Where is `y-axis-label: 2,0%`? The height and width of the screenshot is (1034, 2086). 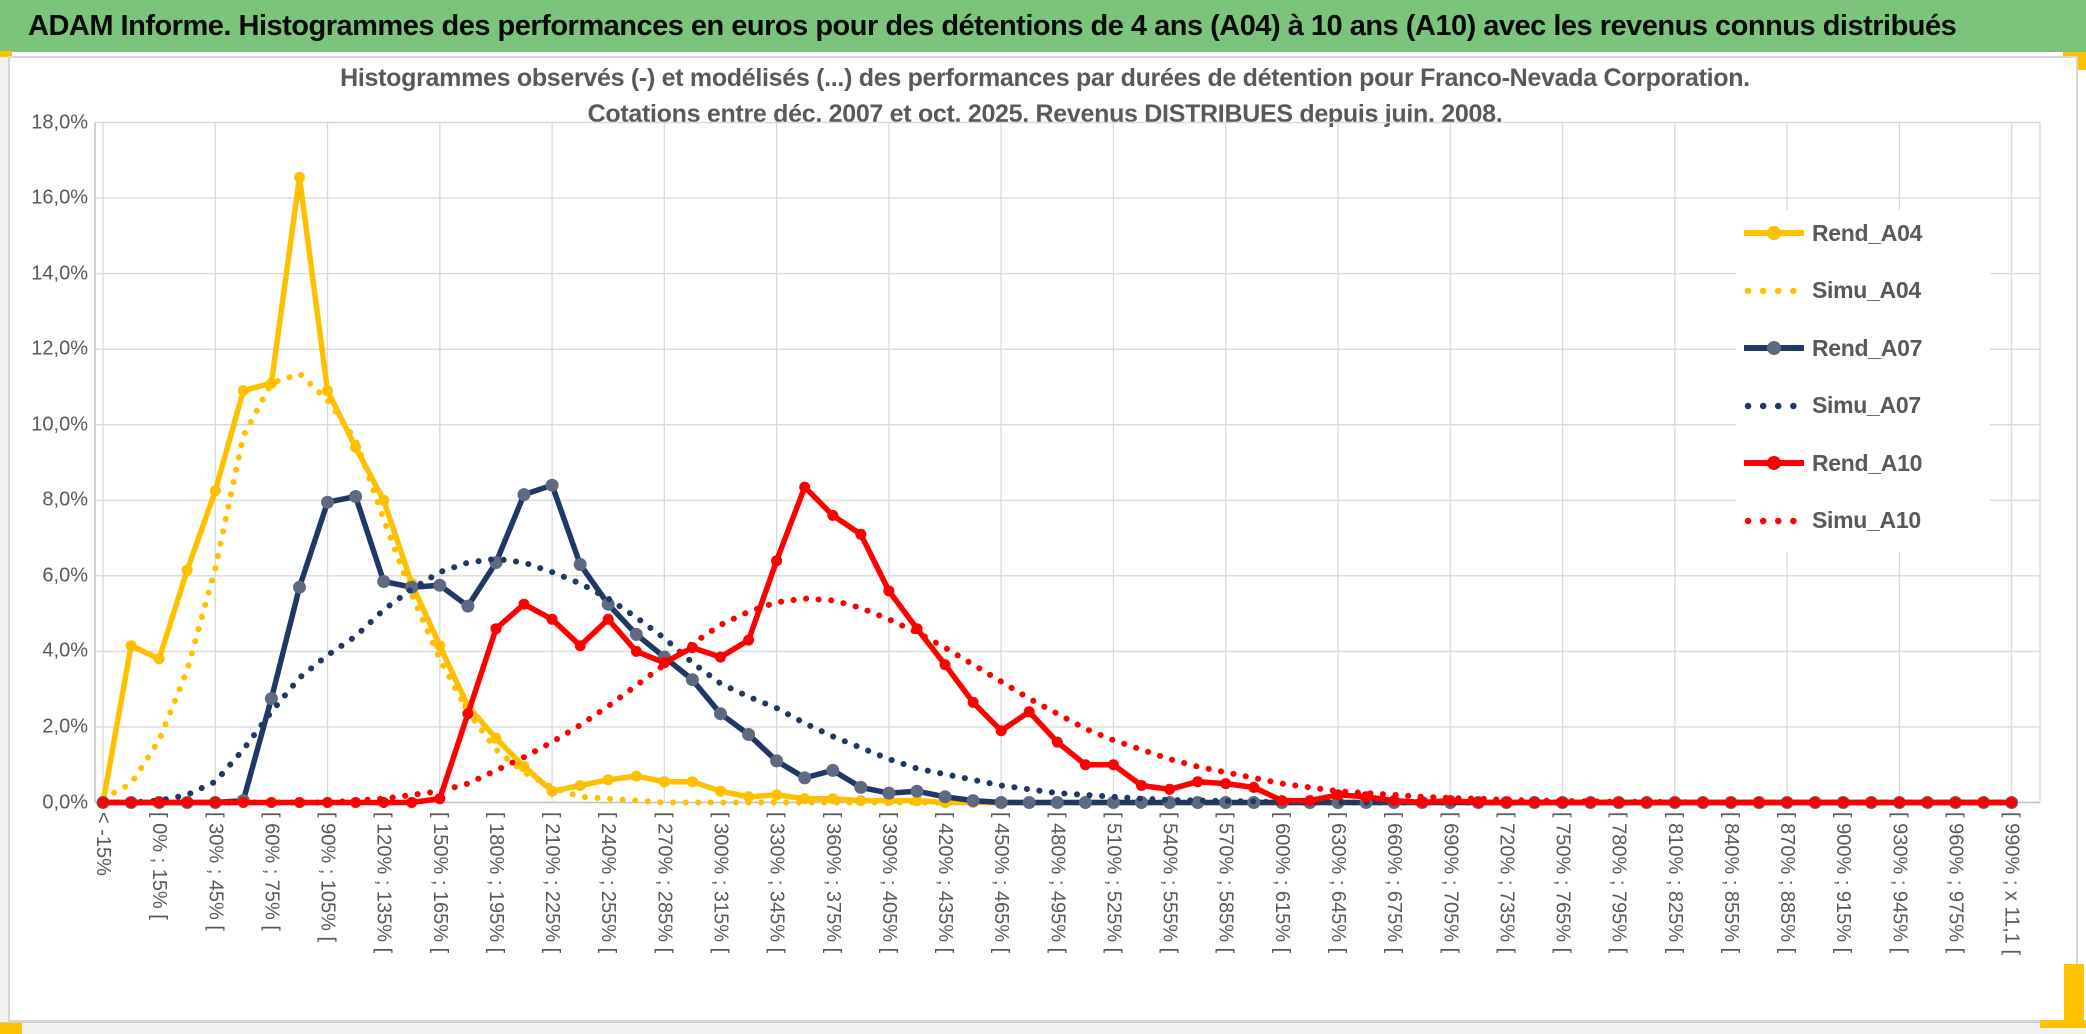
y-axis-label: 2,0% is located at coordinates (65, 726).